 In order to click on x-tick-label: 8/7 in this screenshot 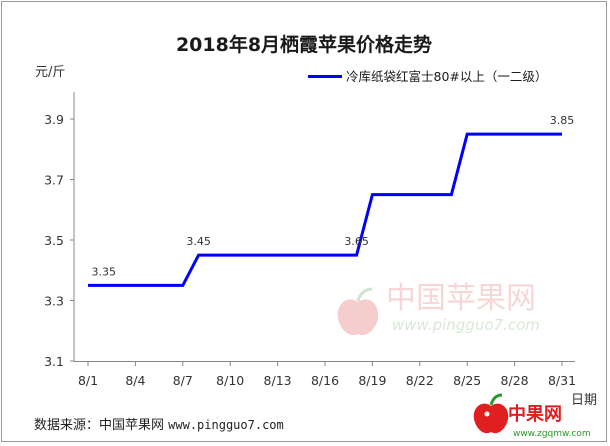, I will do `click(183, 380)`.